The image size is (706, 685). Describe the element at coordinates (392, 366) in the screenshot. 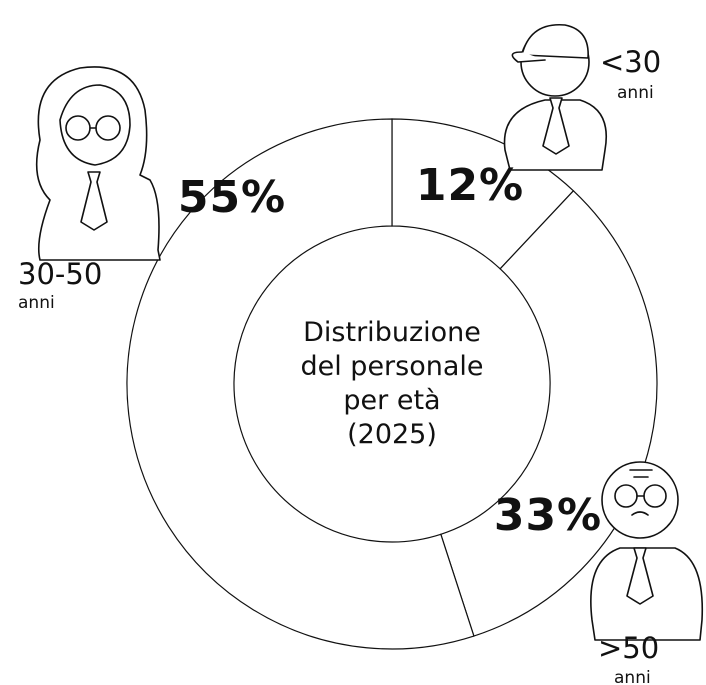

I see `title-line: del personale` at that location.